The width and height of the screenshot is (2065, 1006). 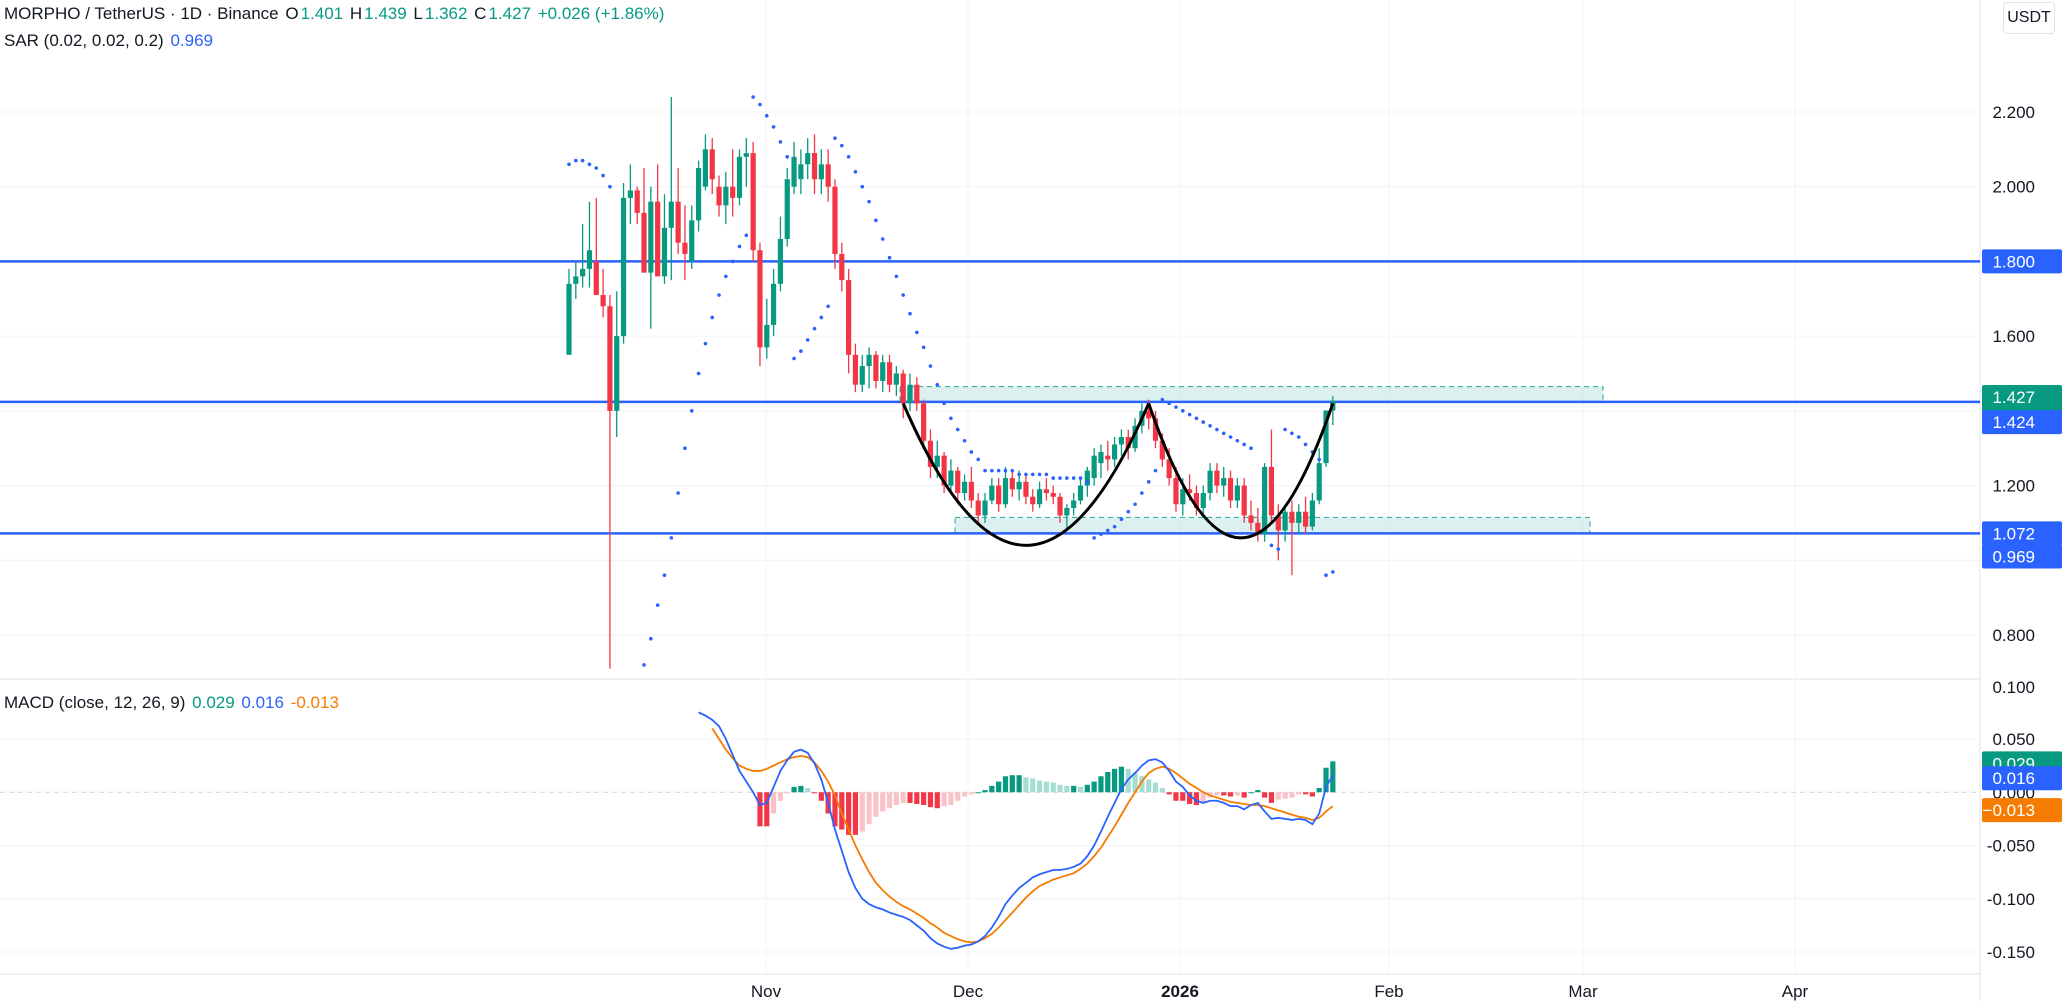 I want to click on price-tick-label: 0.100, so click(x=2013, y=687).